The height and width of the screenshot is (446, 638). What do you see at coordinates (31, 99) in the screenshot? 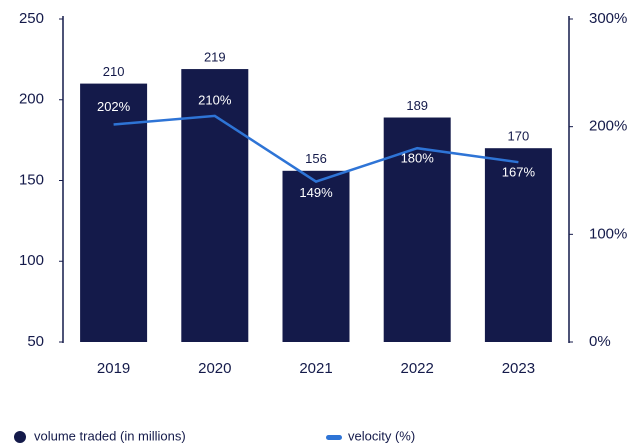
I see `y-tick-label: 200` at bounding box center [31, 99].